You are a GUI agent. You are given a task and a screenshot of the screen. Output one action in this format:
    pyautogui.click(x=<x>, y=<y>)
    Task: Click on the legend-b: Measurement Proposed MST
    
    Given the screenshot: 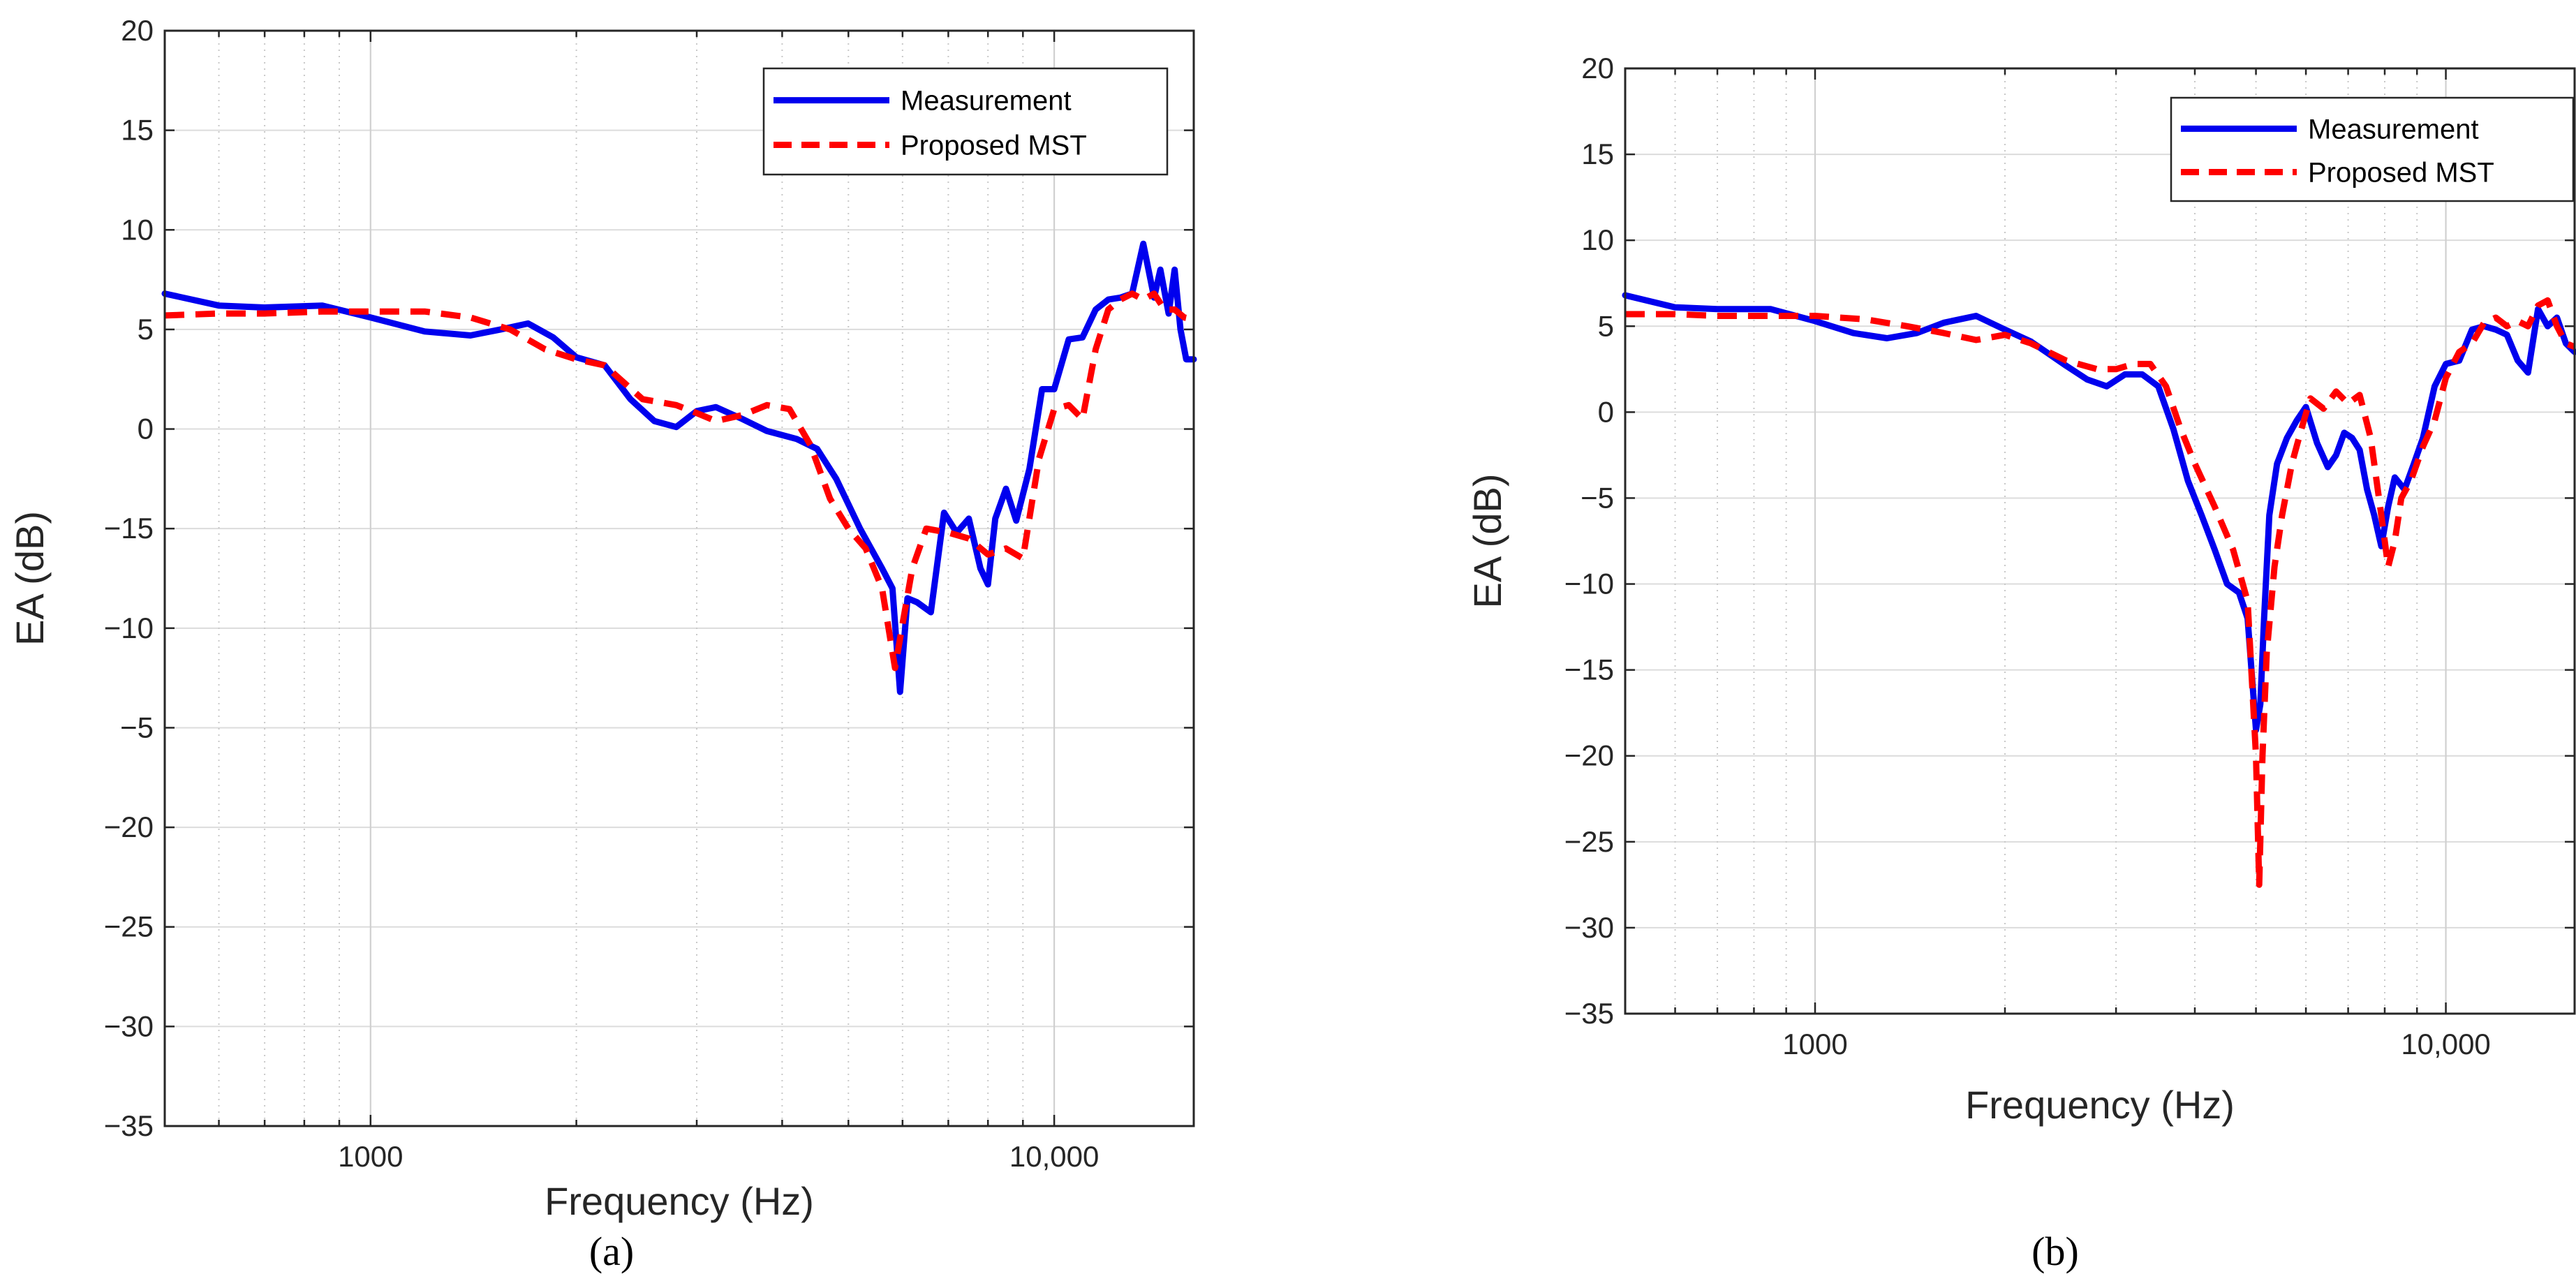 What is the action you would take?
    pyautogui.click(x=2372, y=149)
    